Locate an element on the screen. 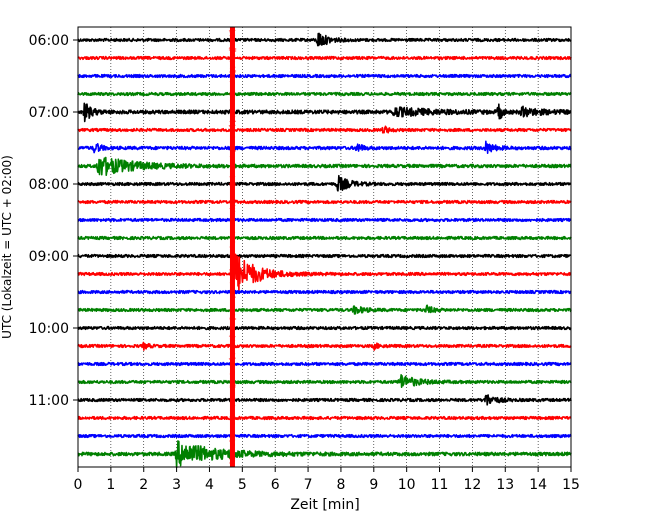 The image size is (650, 520). x-tick-label-1: 1 is located at coordinates (110, 485).